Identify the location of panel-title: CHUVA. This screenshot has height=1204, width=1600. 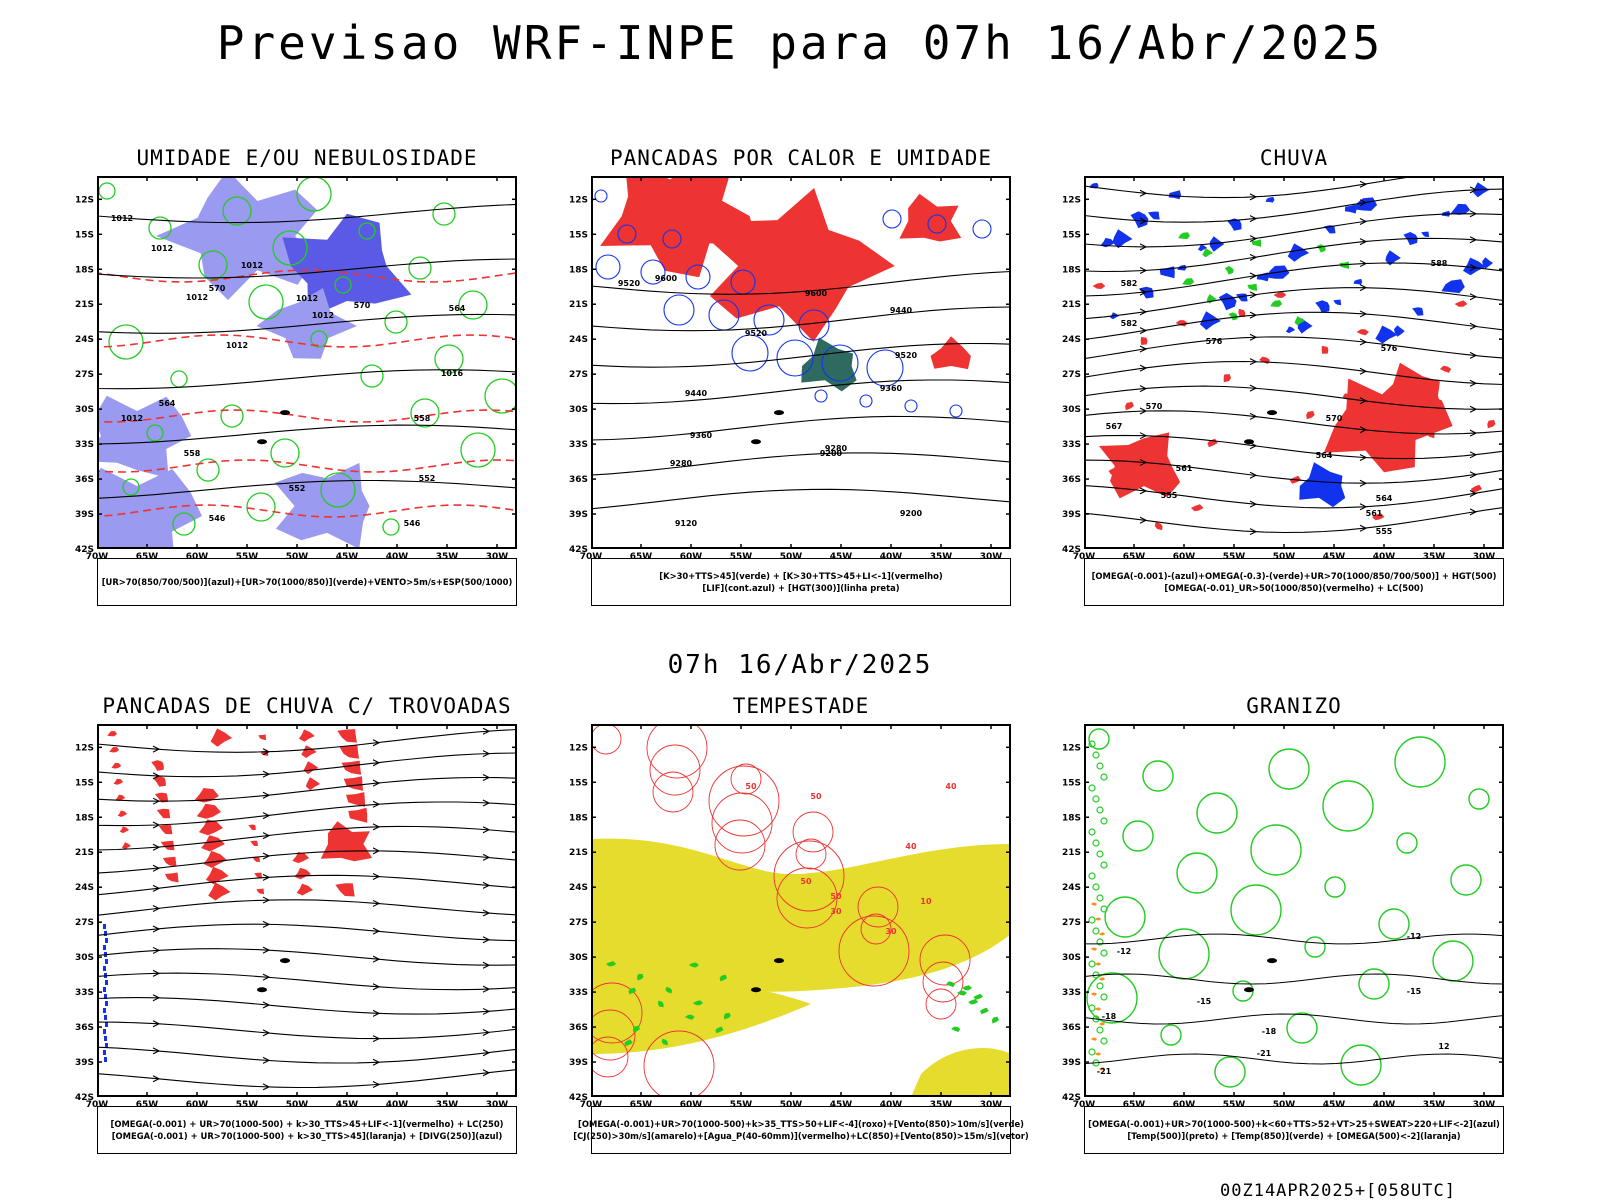
(1294, 158).